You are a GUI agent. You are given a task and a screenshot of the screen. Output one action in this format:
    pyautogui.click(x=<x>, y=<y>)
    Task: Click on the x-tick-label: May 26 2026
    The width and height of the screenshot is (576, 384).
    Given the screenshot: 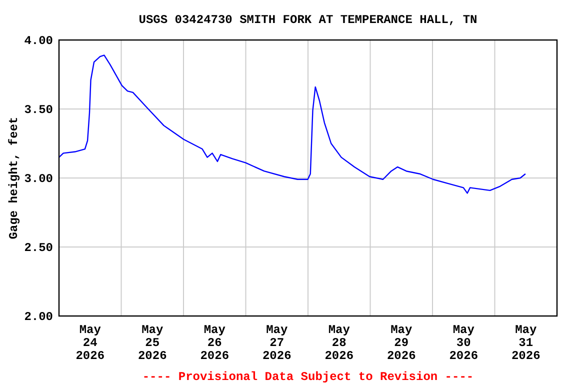 What is the action you would take?
    pyautogui.click(x=215, y=343)
    